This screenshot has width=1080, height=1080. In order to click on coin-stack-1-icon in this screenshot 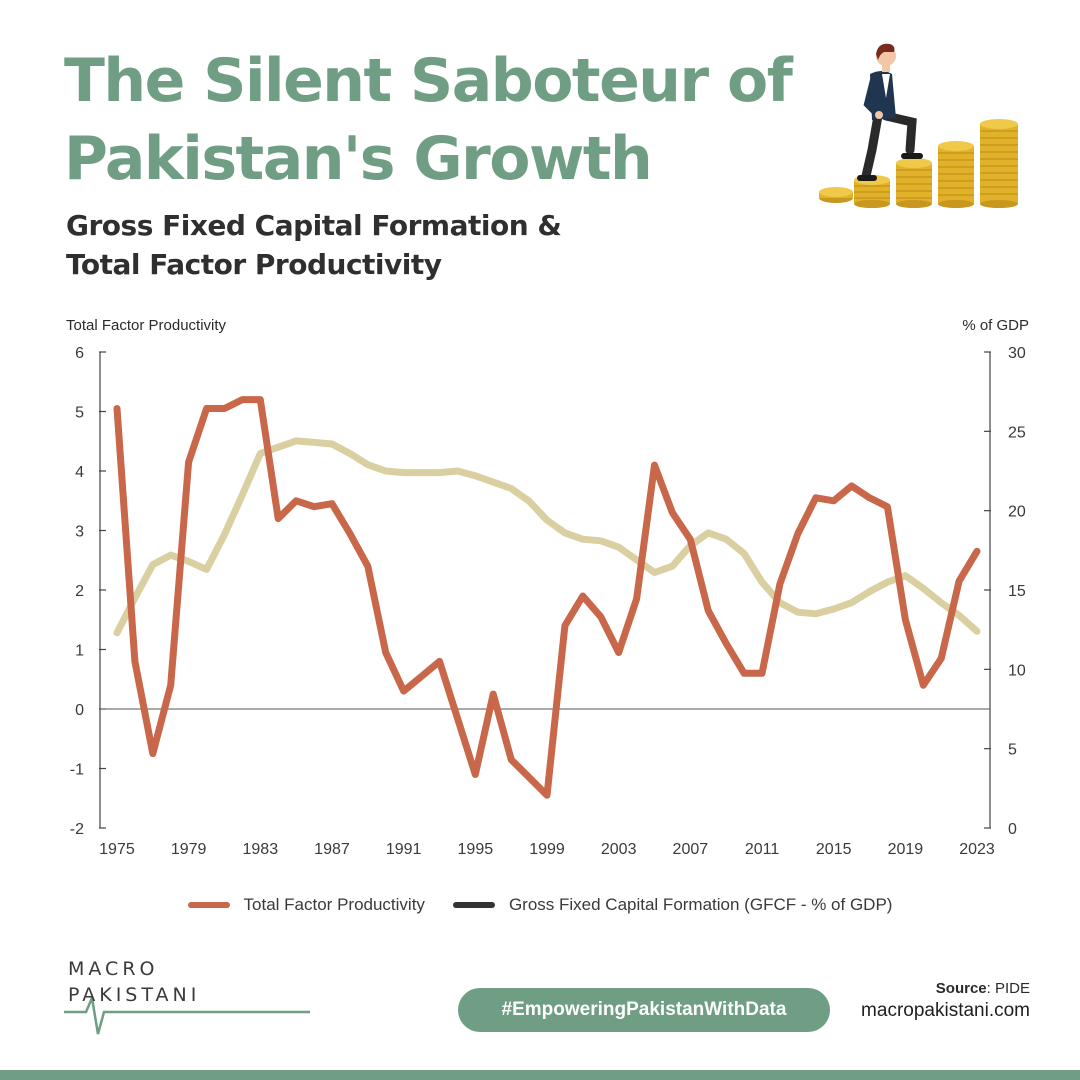, I will do `click(836, 195)`.